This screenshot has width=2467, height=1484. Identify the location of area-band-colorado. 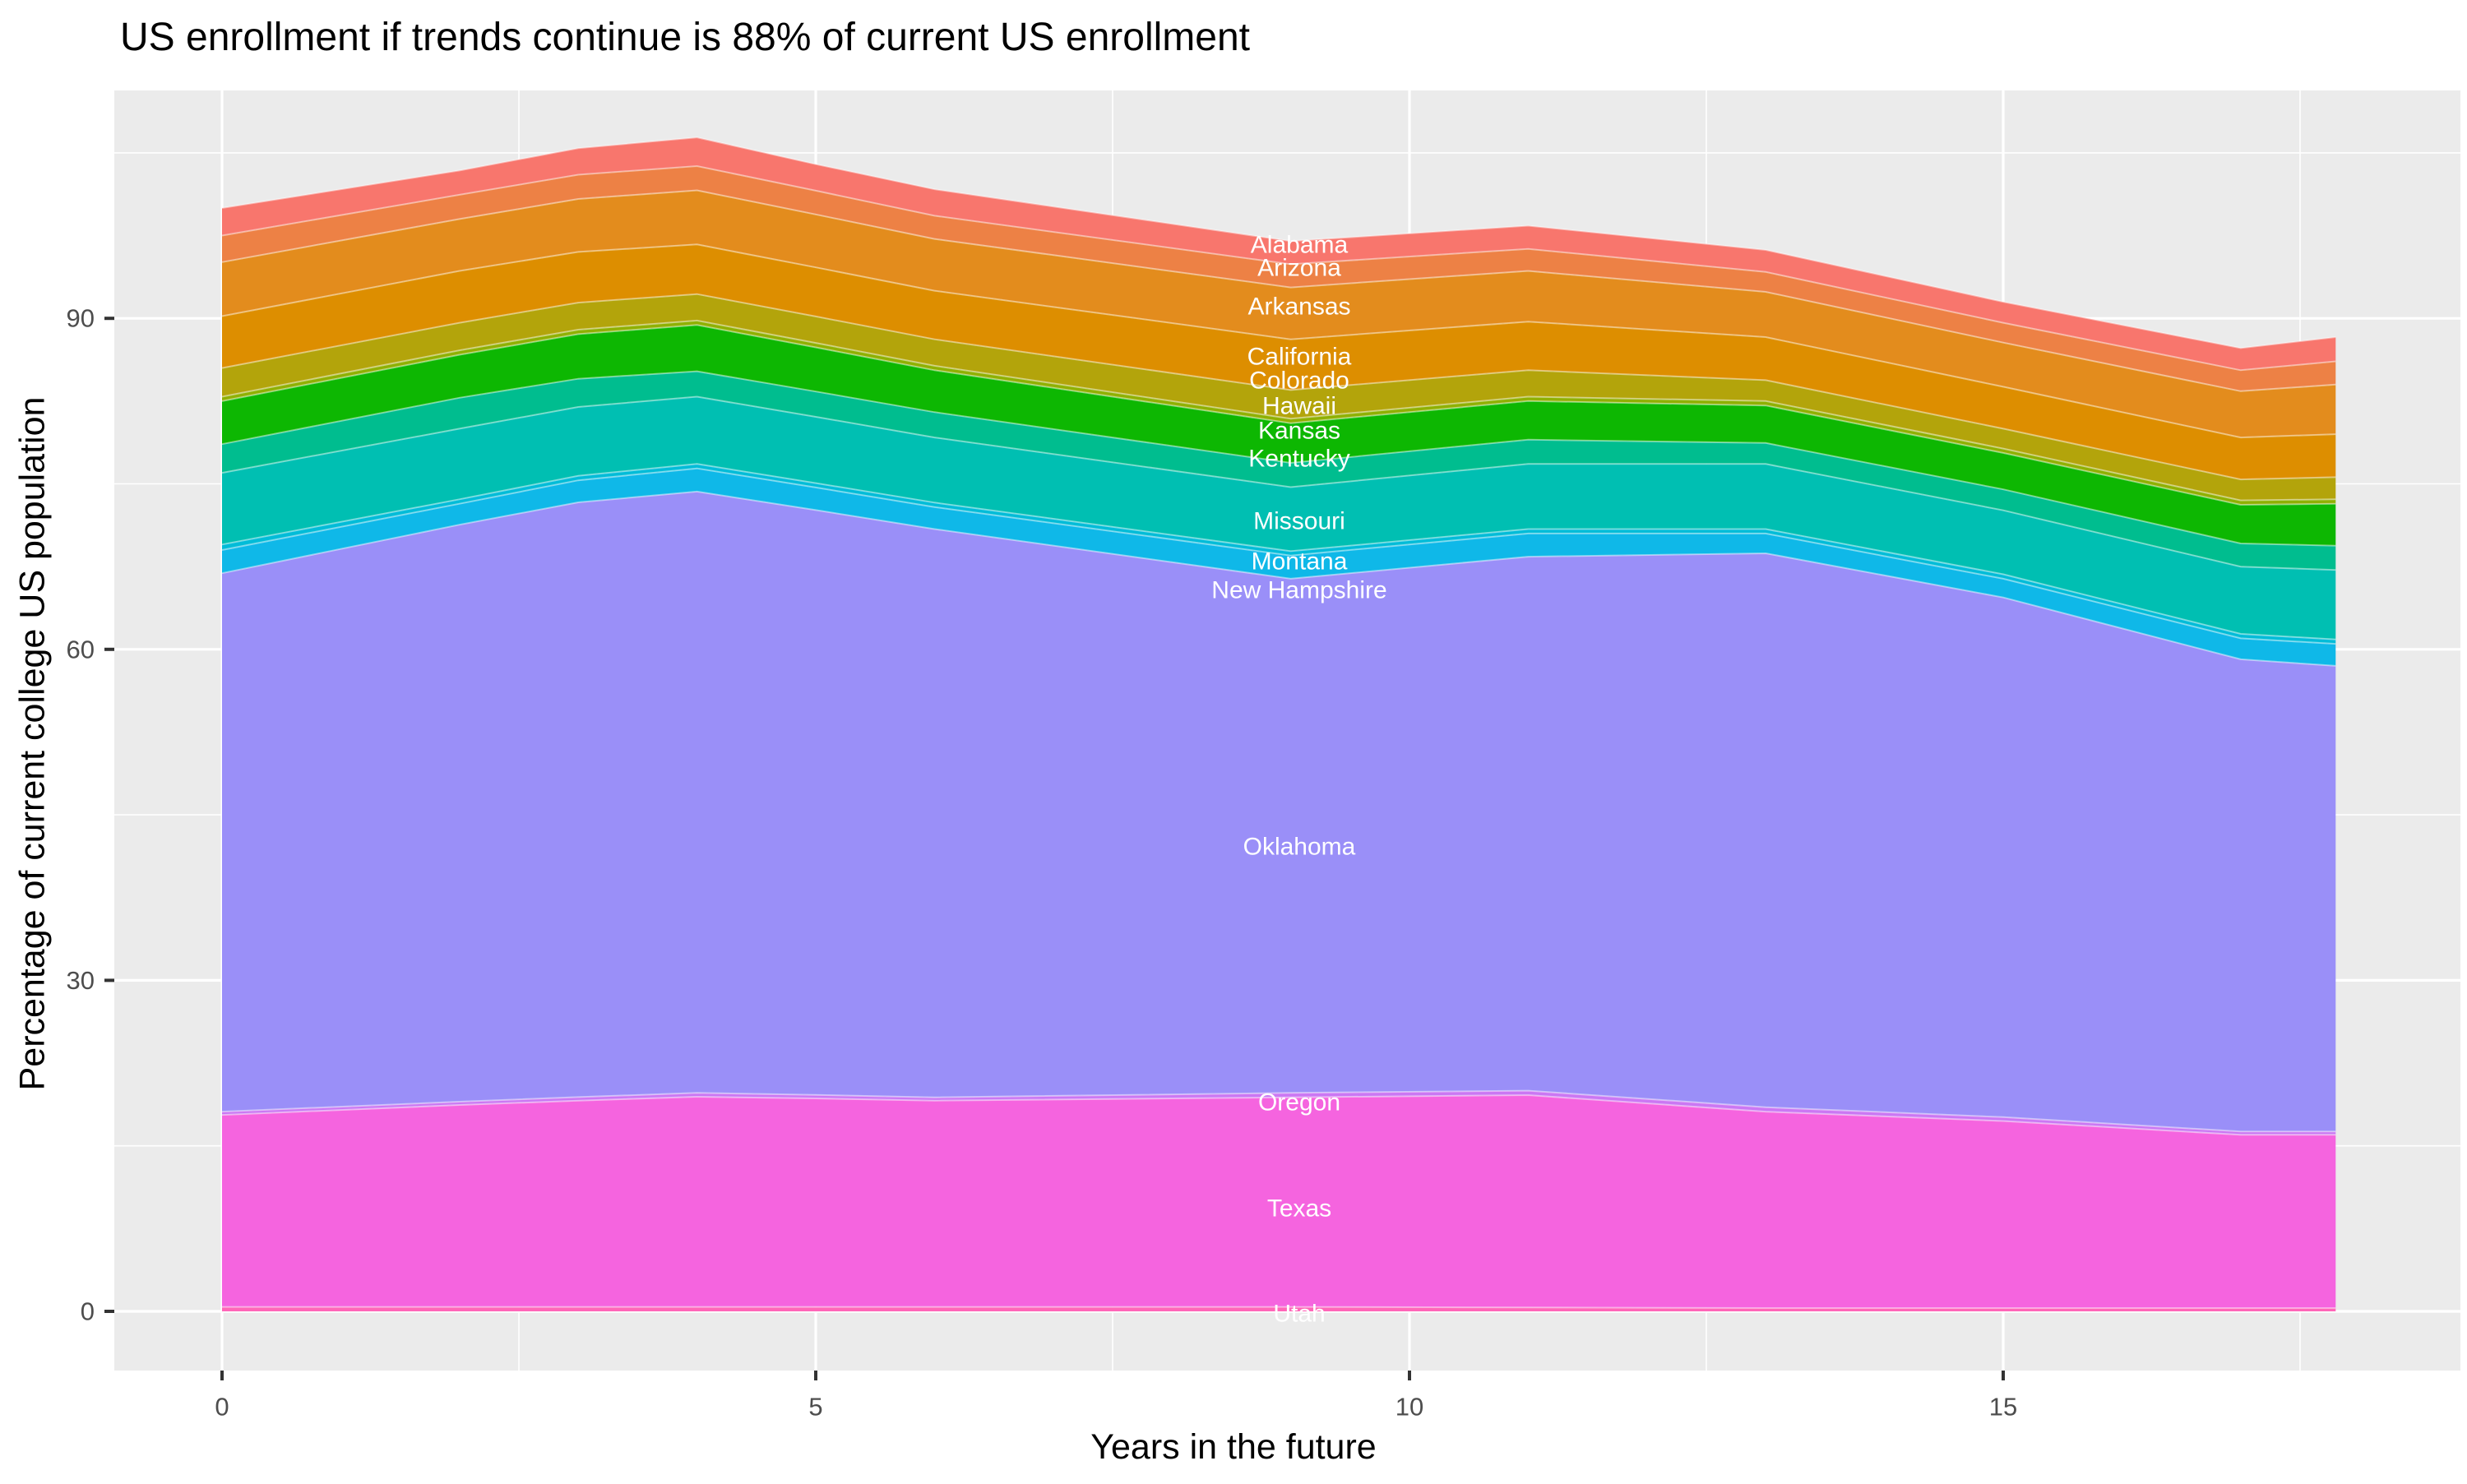
(1279, 398).